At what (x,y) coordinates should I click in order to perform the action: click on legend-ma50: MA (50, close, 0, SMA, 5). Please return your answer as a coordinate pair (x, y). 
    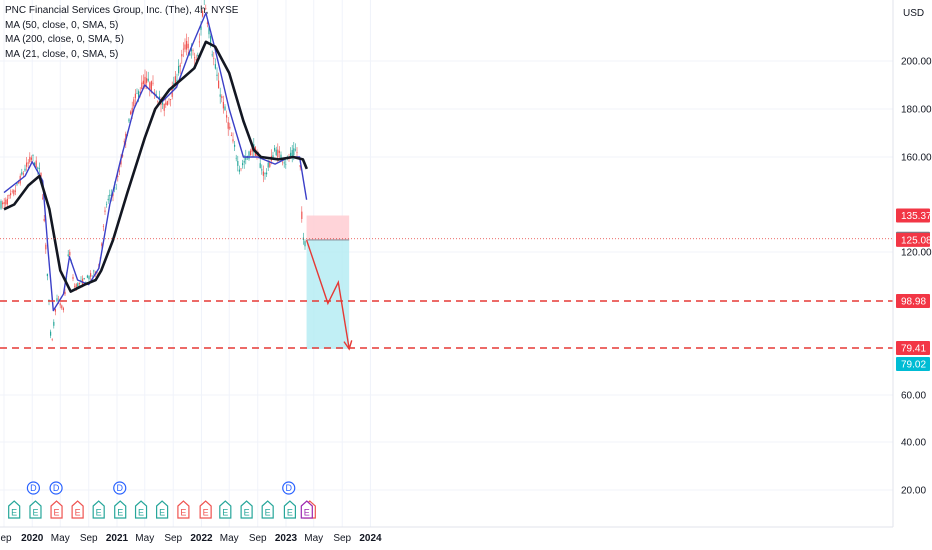
    Looking at the image, I should click on (62, 25).